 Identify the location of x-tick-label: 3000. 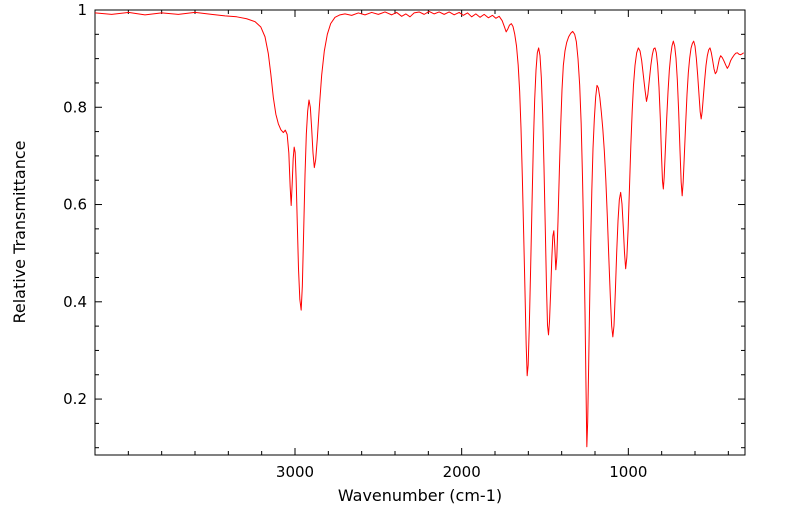
(295, 472).